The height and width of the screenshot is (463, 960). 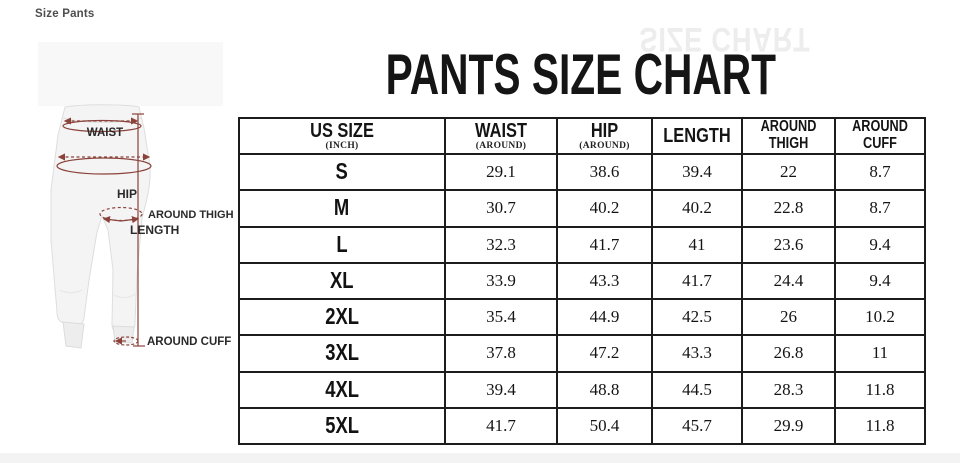 I want to click on hip-value: 41.7, so click(x=604, y=244).